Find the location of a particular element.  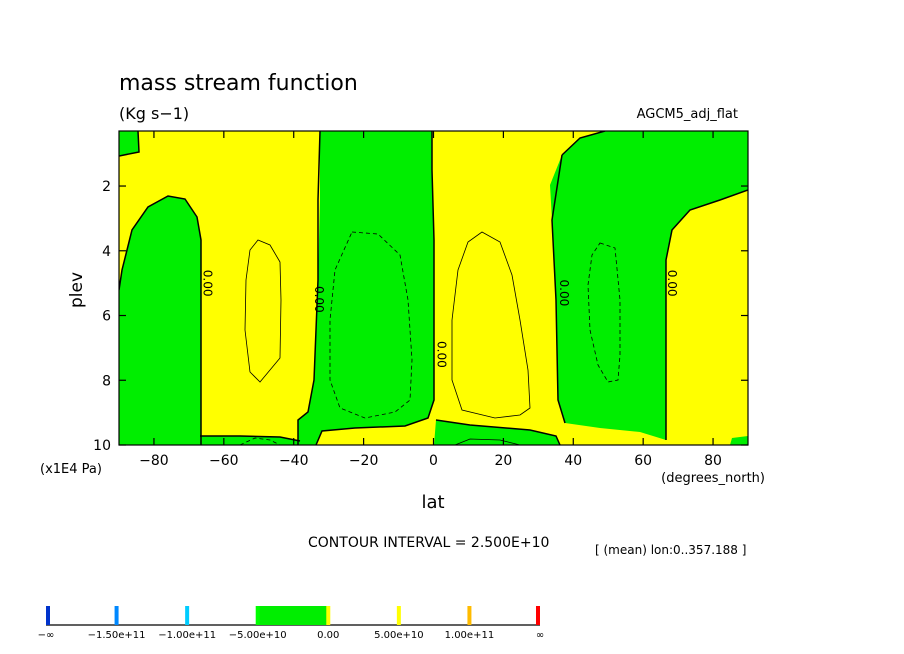

x-tick-label: −40 is located at coordinates (294, 461).